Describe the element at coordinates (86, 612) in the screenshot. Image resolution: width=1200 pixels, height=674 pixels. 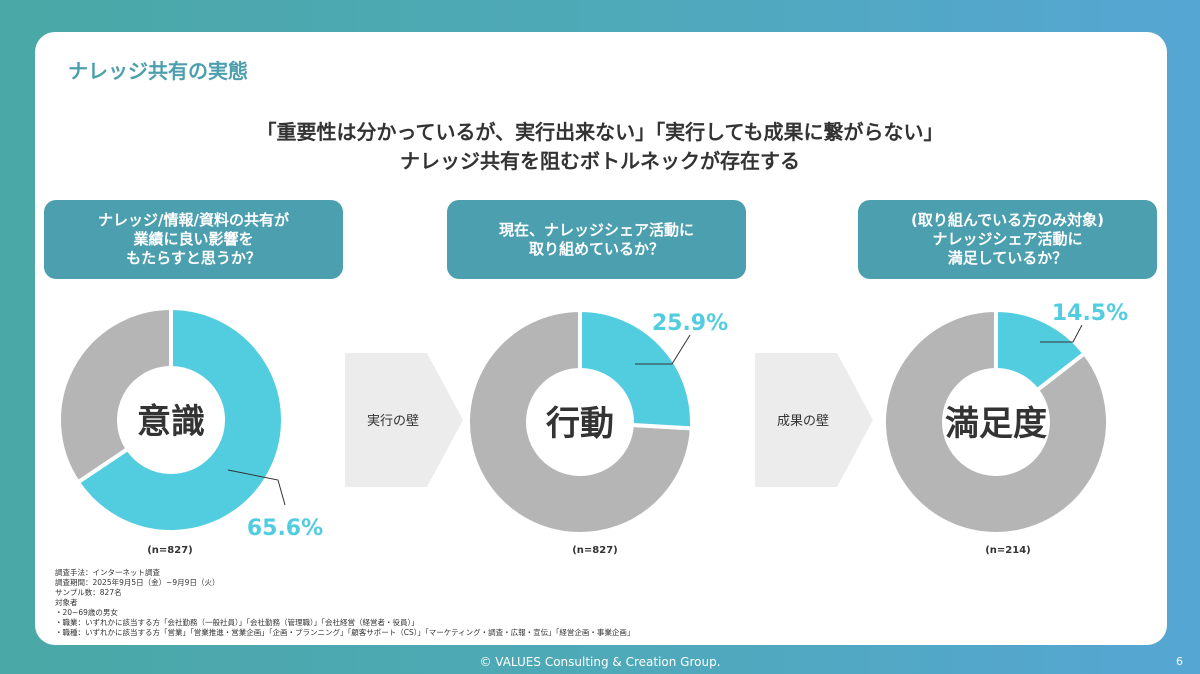
I see `note-line: ・20~69歳の男女` at that location.